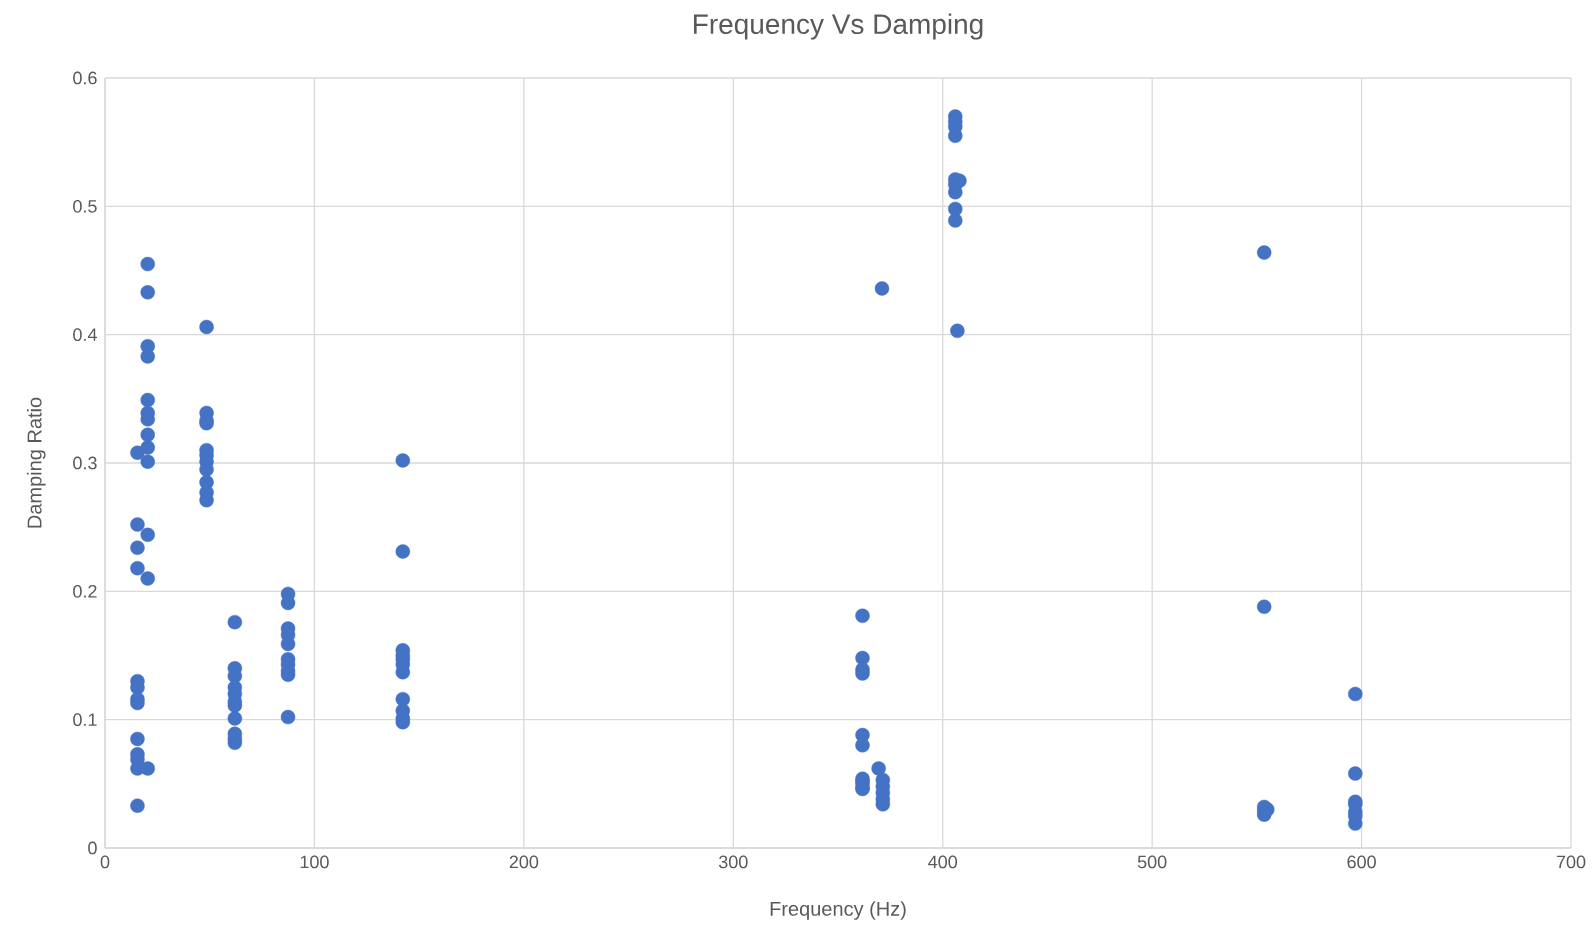 Image resolution: width=1595 pixels, height=934 pixels. I want to click on y-tick-label: 0.5, so click(85, 206).